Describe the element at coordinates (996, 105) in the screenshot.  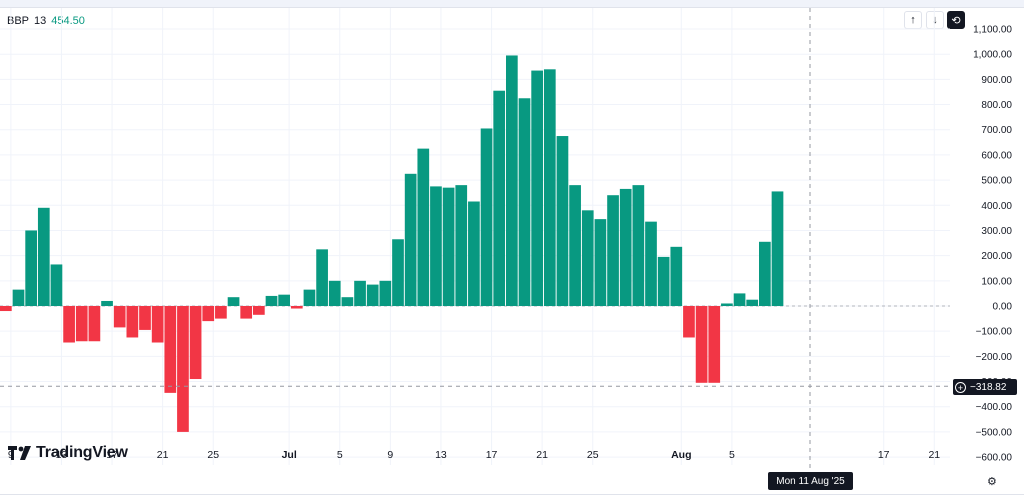
I see `y-tick-label: 800.00` at that location.